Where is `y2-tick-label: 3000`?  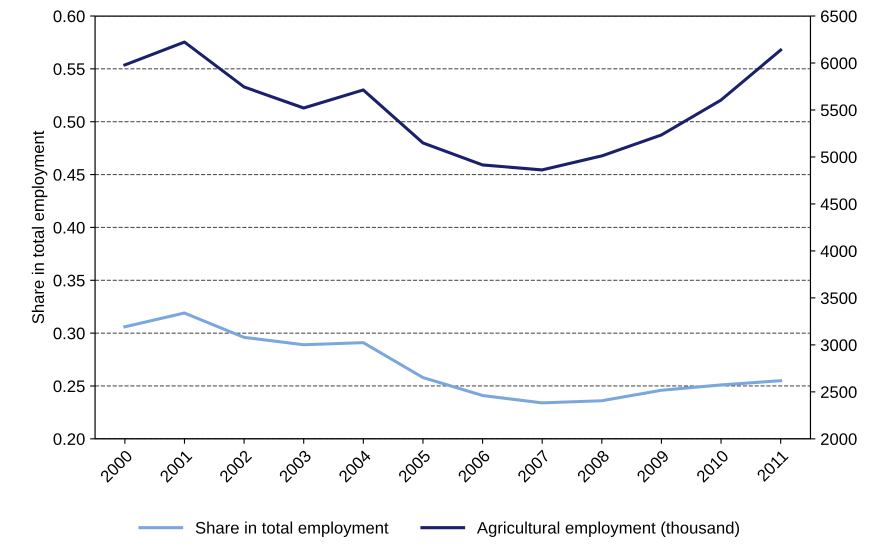
y2-tick-label: 3000 is located at coordinates (838, 345).